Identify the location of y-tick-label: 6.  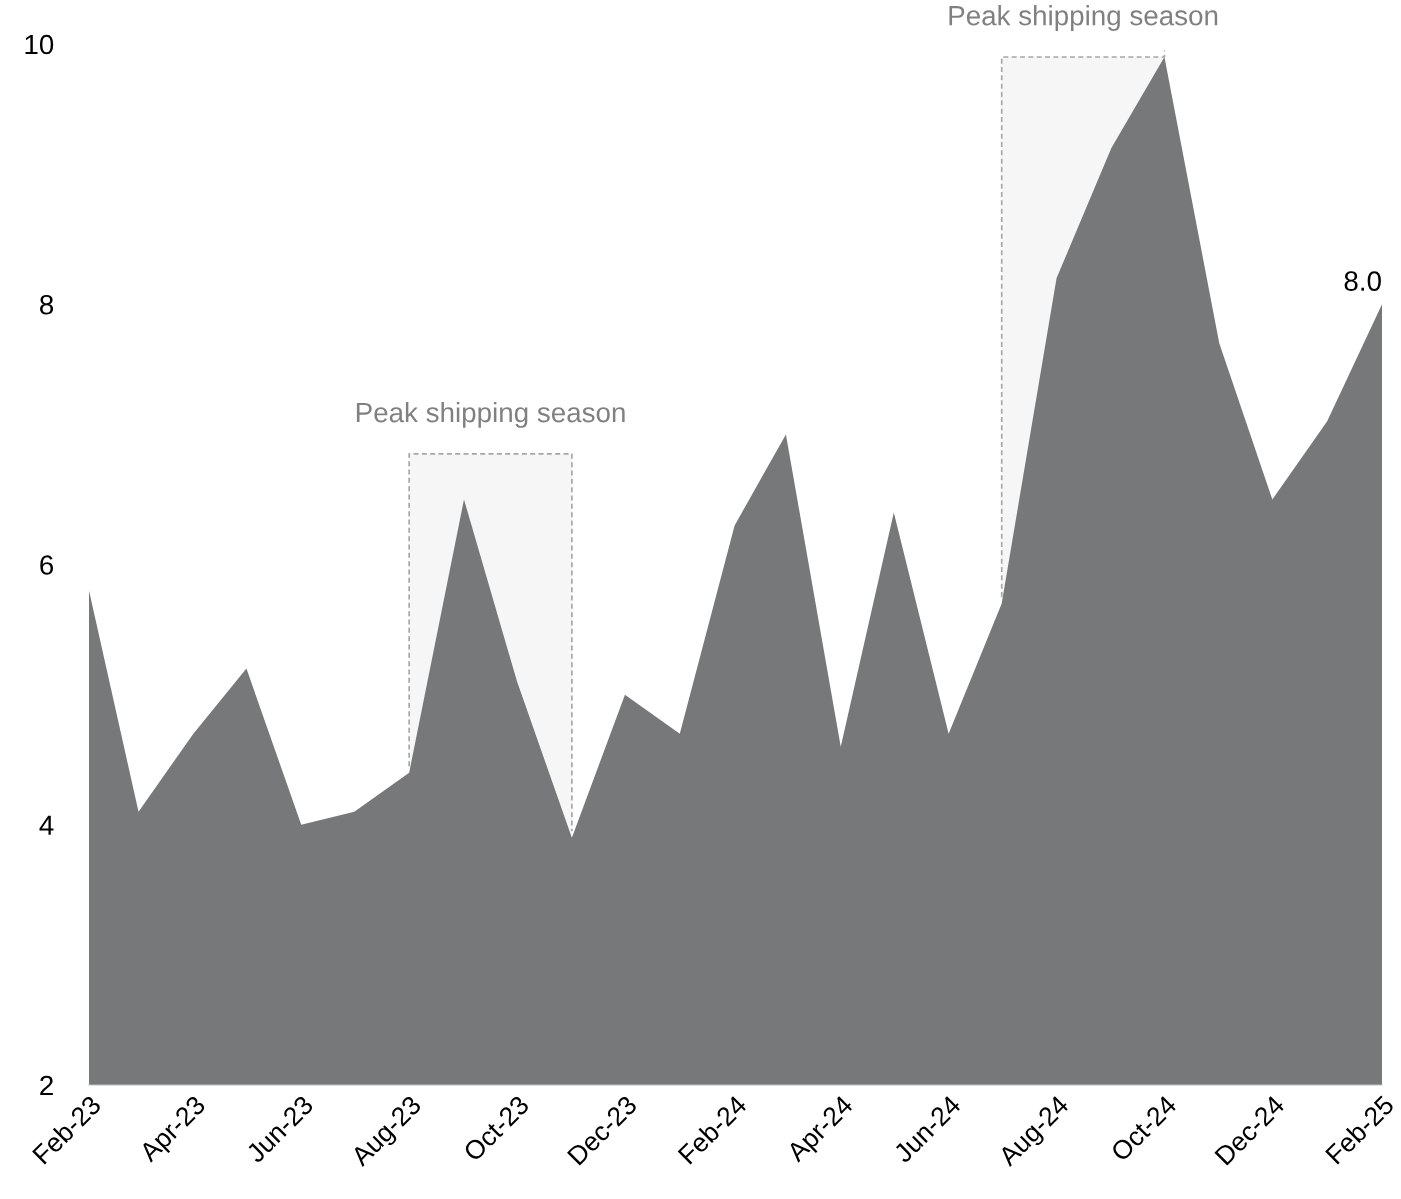
(47, 565).